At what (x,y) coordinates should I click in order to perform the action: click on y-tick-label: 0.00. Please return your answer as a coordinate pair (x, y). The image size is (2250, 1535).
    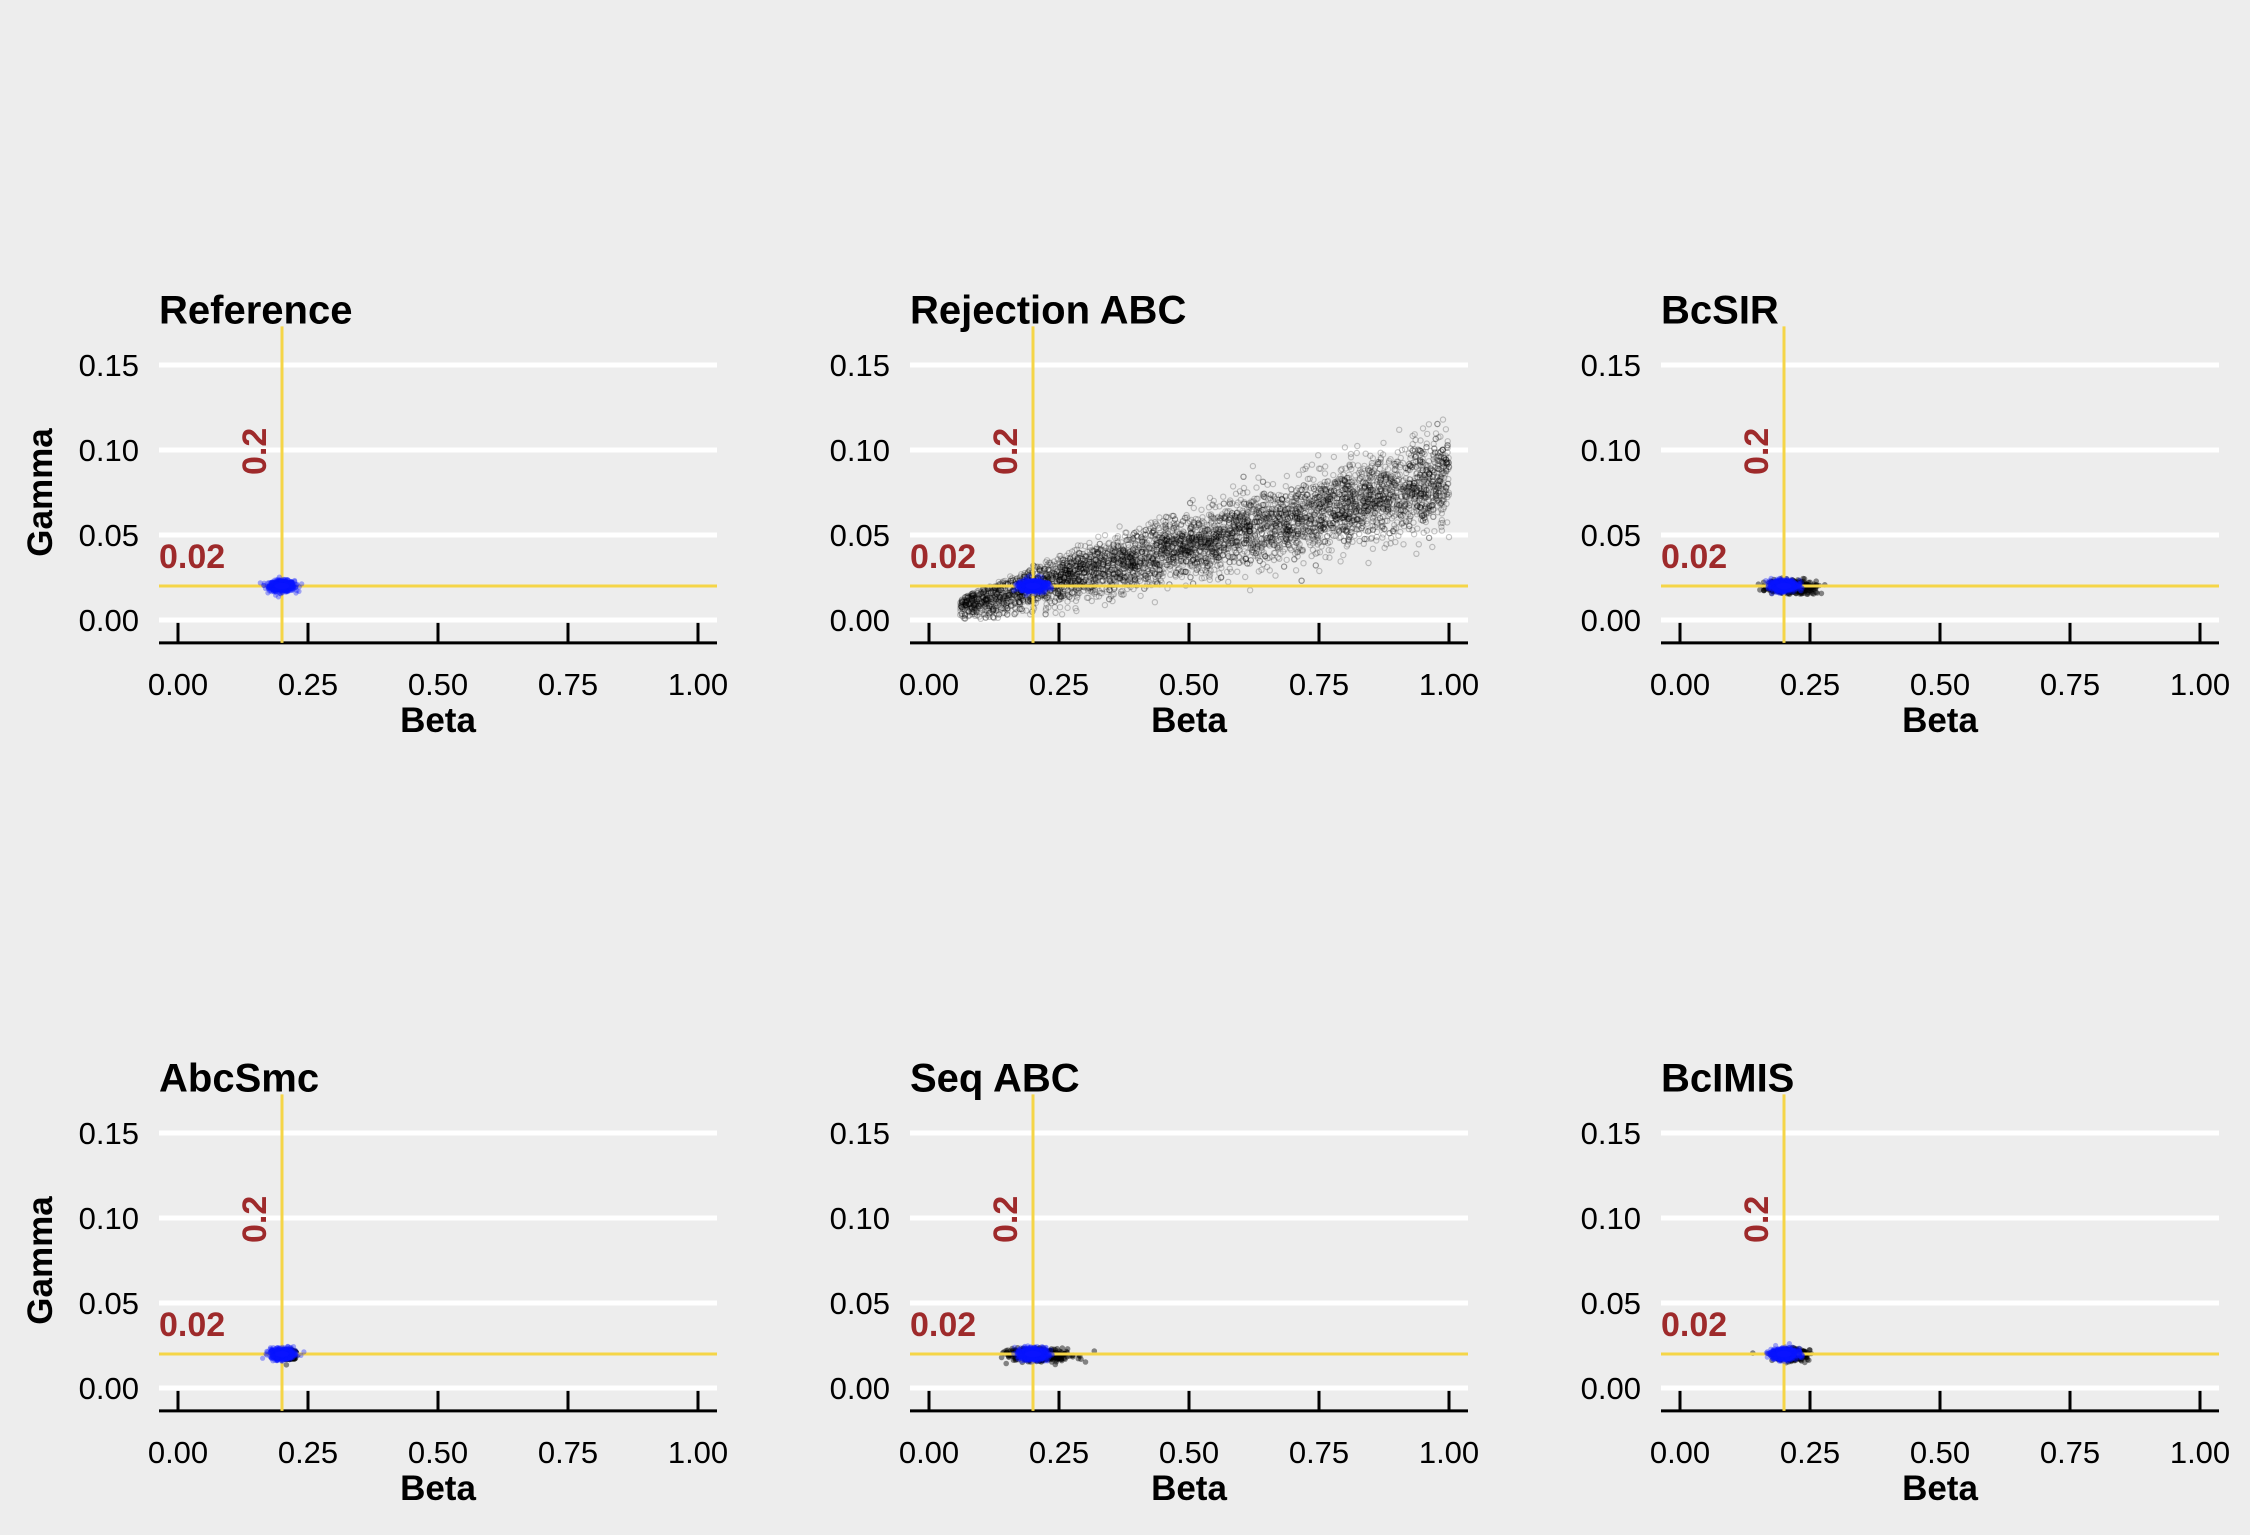
    Looking at the image, I should click on (860, 620).